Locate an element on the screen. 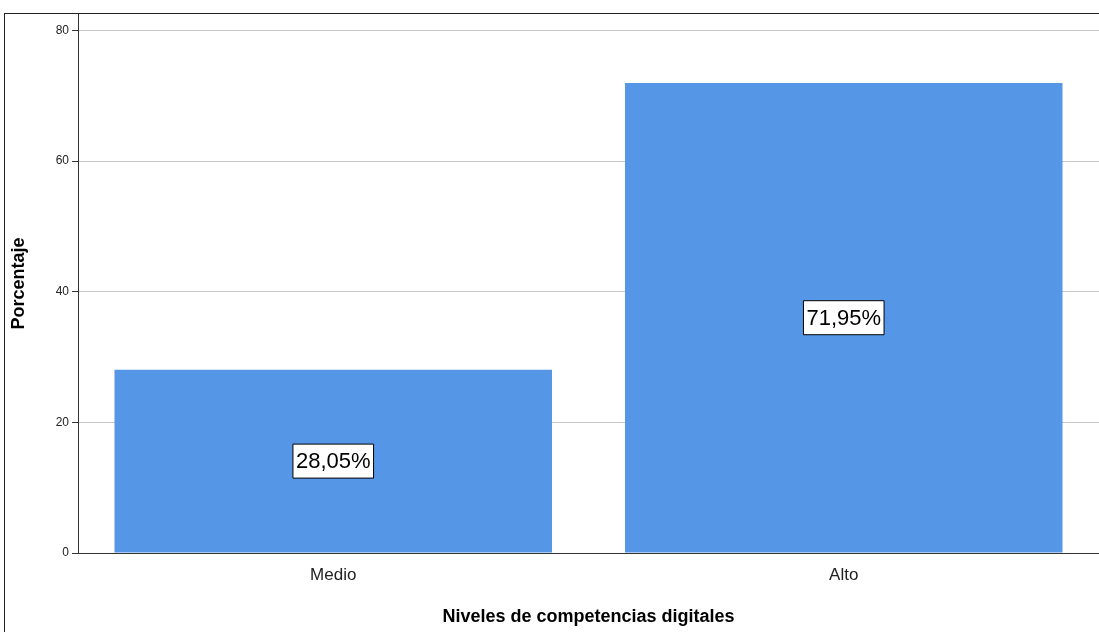 The image size is (1099, 632). data-label: 28,05% is located at coordinates (333, 461).